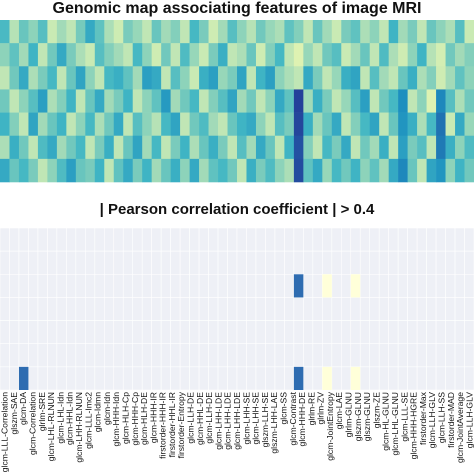  What do you see at coordinates (349, 414) in the screenshot?
I see `column-label: glrlm-GLNU` at bounding box center [349, 414].